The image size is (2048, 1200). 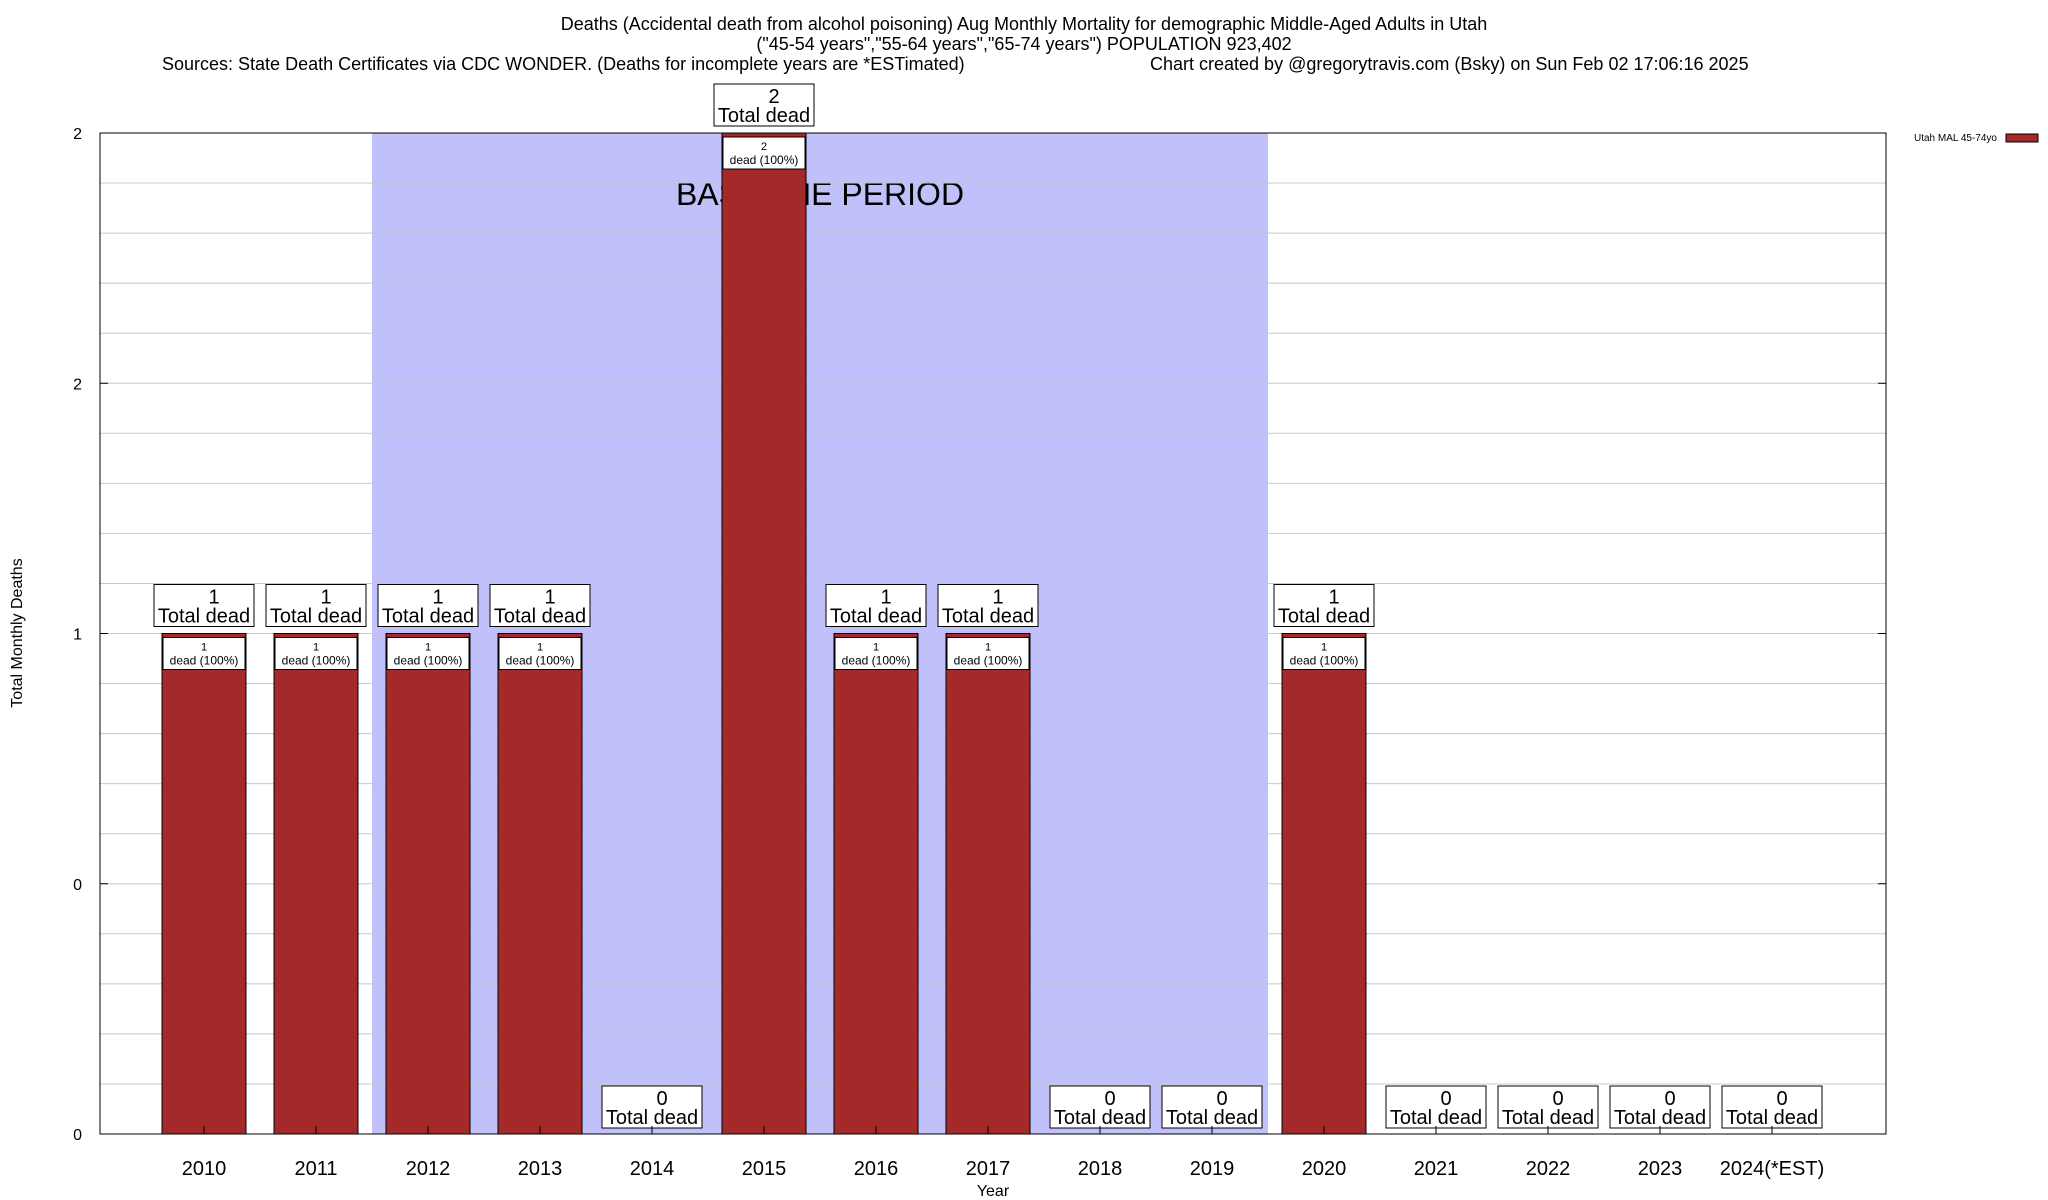 What do you see at coordinates (204, 1169) in the screenshot?
I see `x-tick-label: 2010` at bounding box center [204, 1169].